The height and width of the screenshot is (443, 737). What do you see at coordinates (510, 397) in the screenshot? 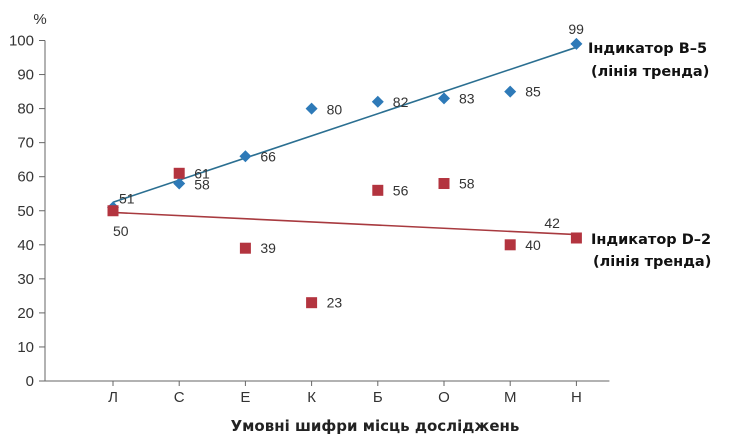
I see `x-tick-label: М` at bounding box center [510, 397].